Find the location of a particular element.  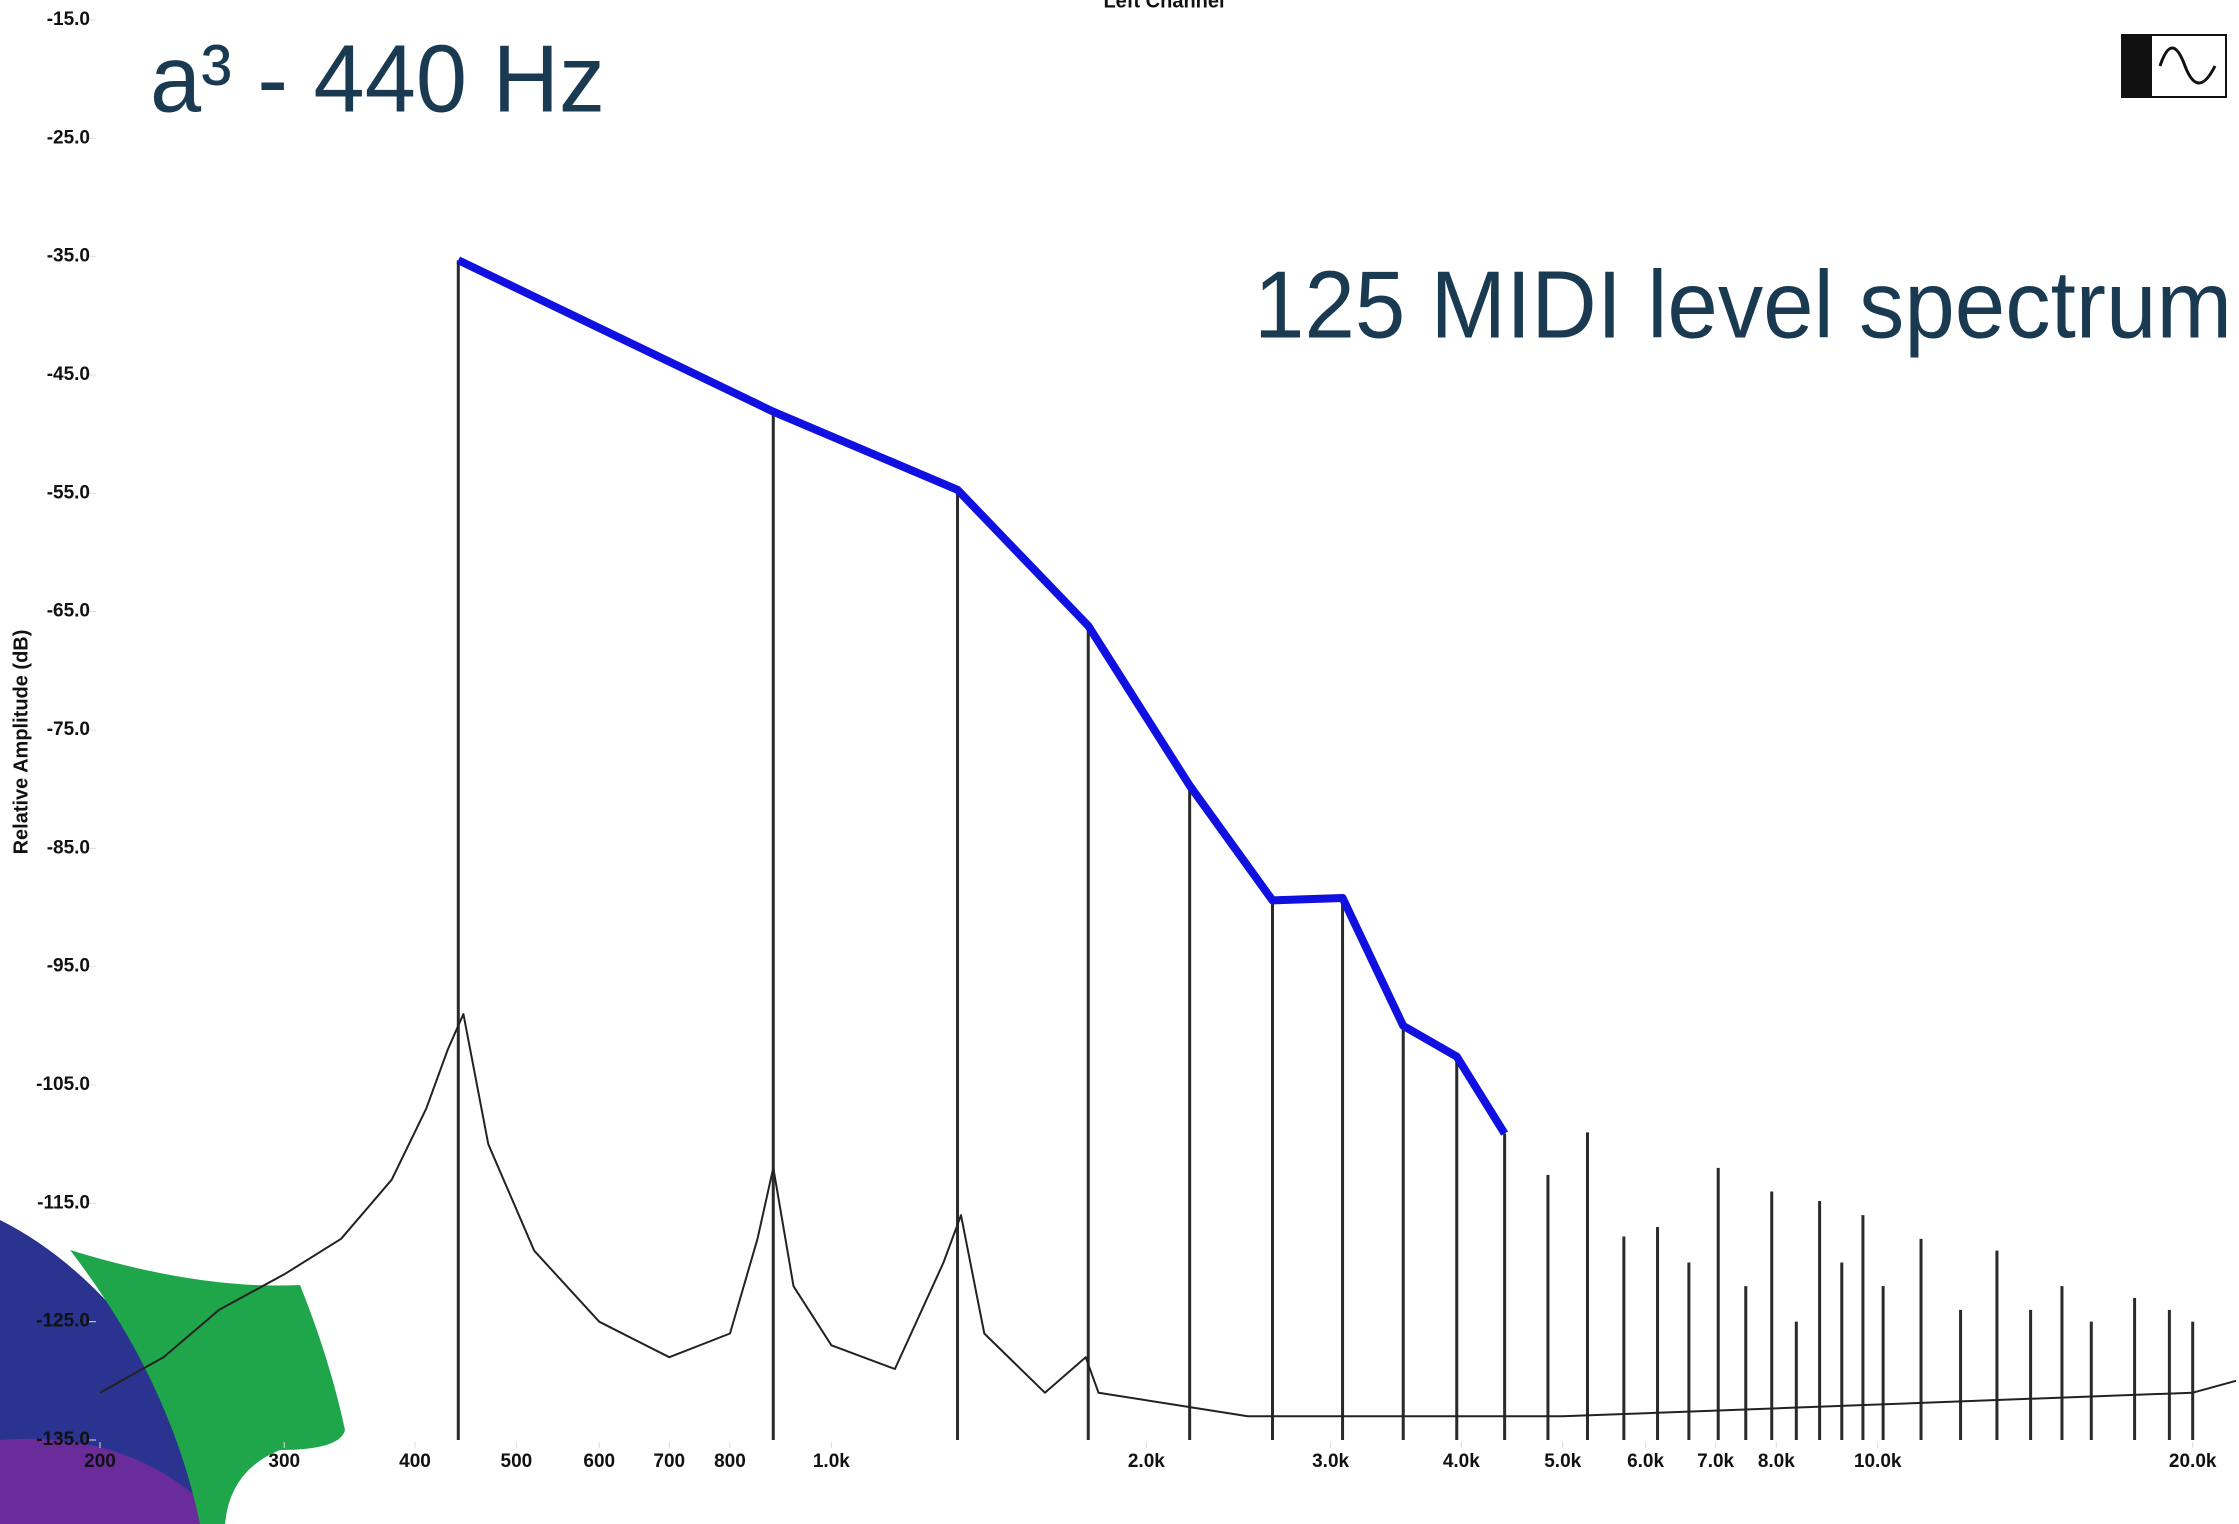

x-tick-label: 2.0k is located at coordinates (1146, 1461).